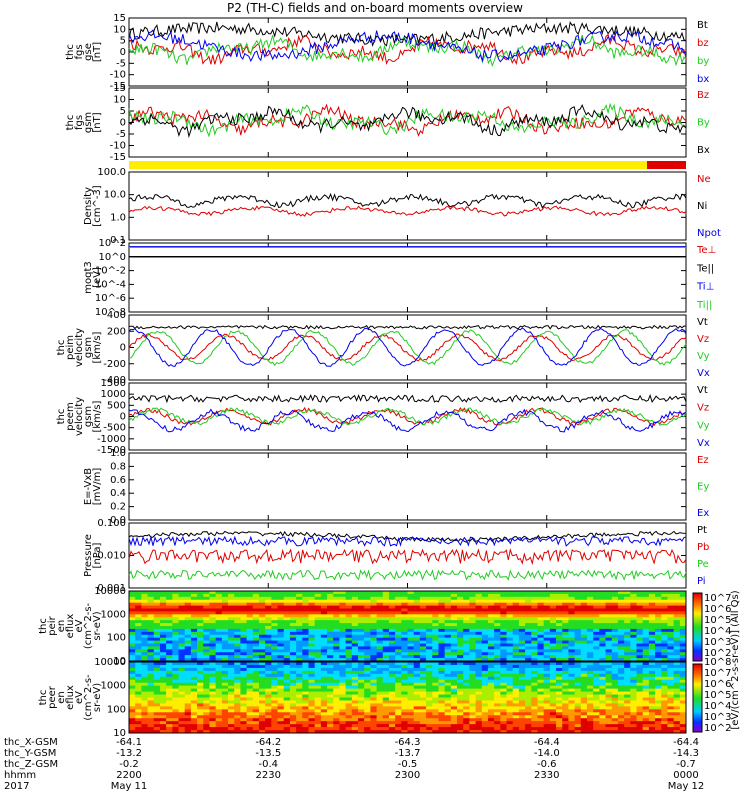  Describe the element at coordinates (123, 52) in the screenshot. I see `ytick-label: 0` at that location.